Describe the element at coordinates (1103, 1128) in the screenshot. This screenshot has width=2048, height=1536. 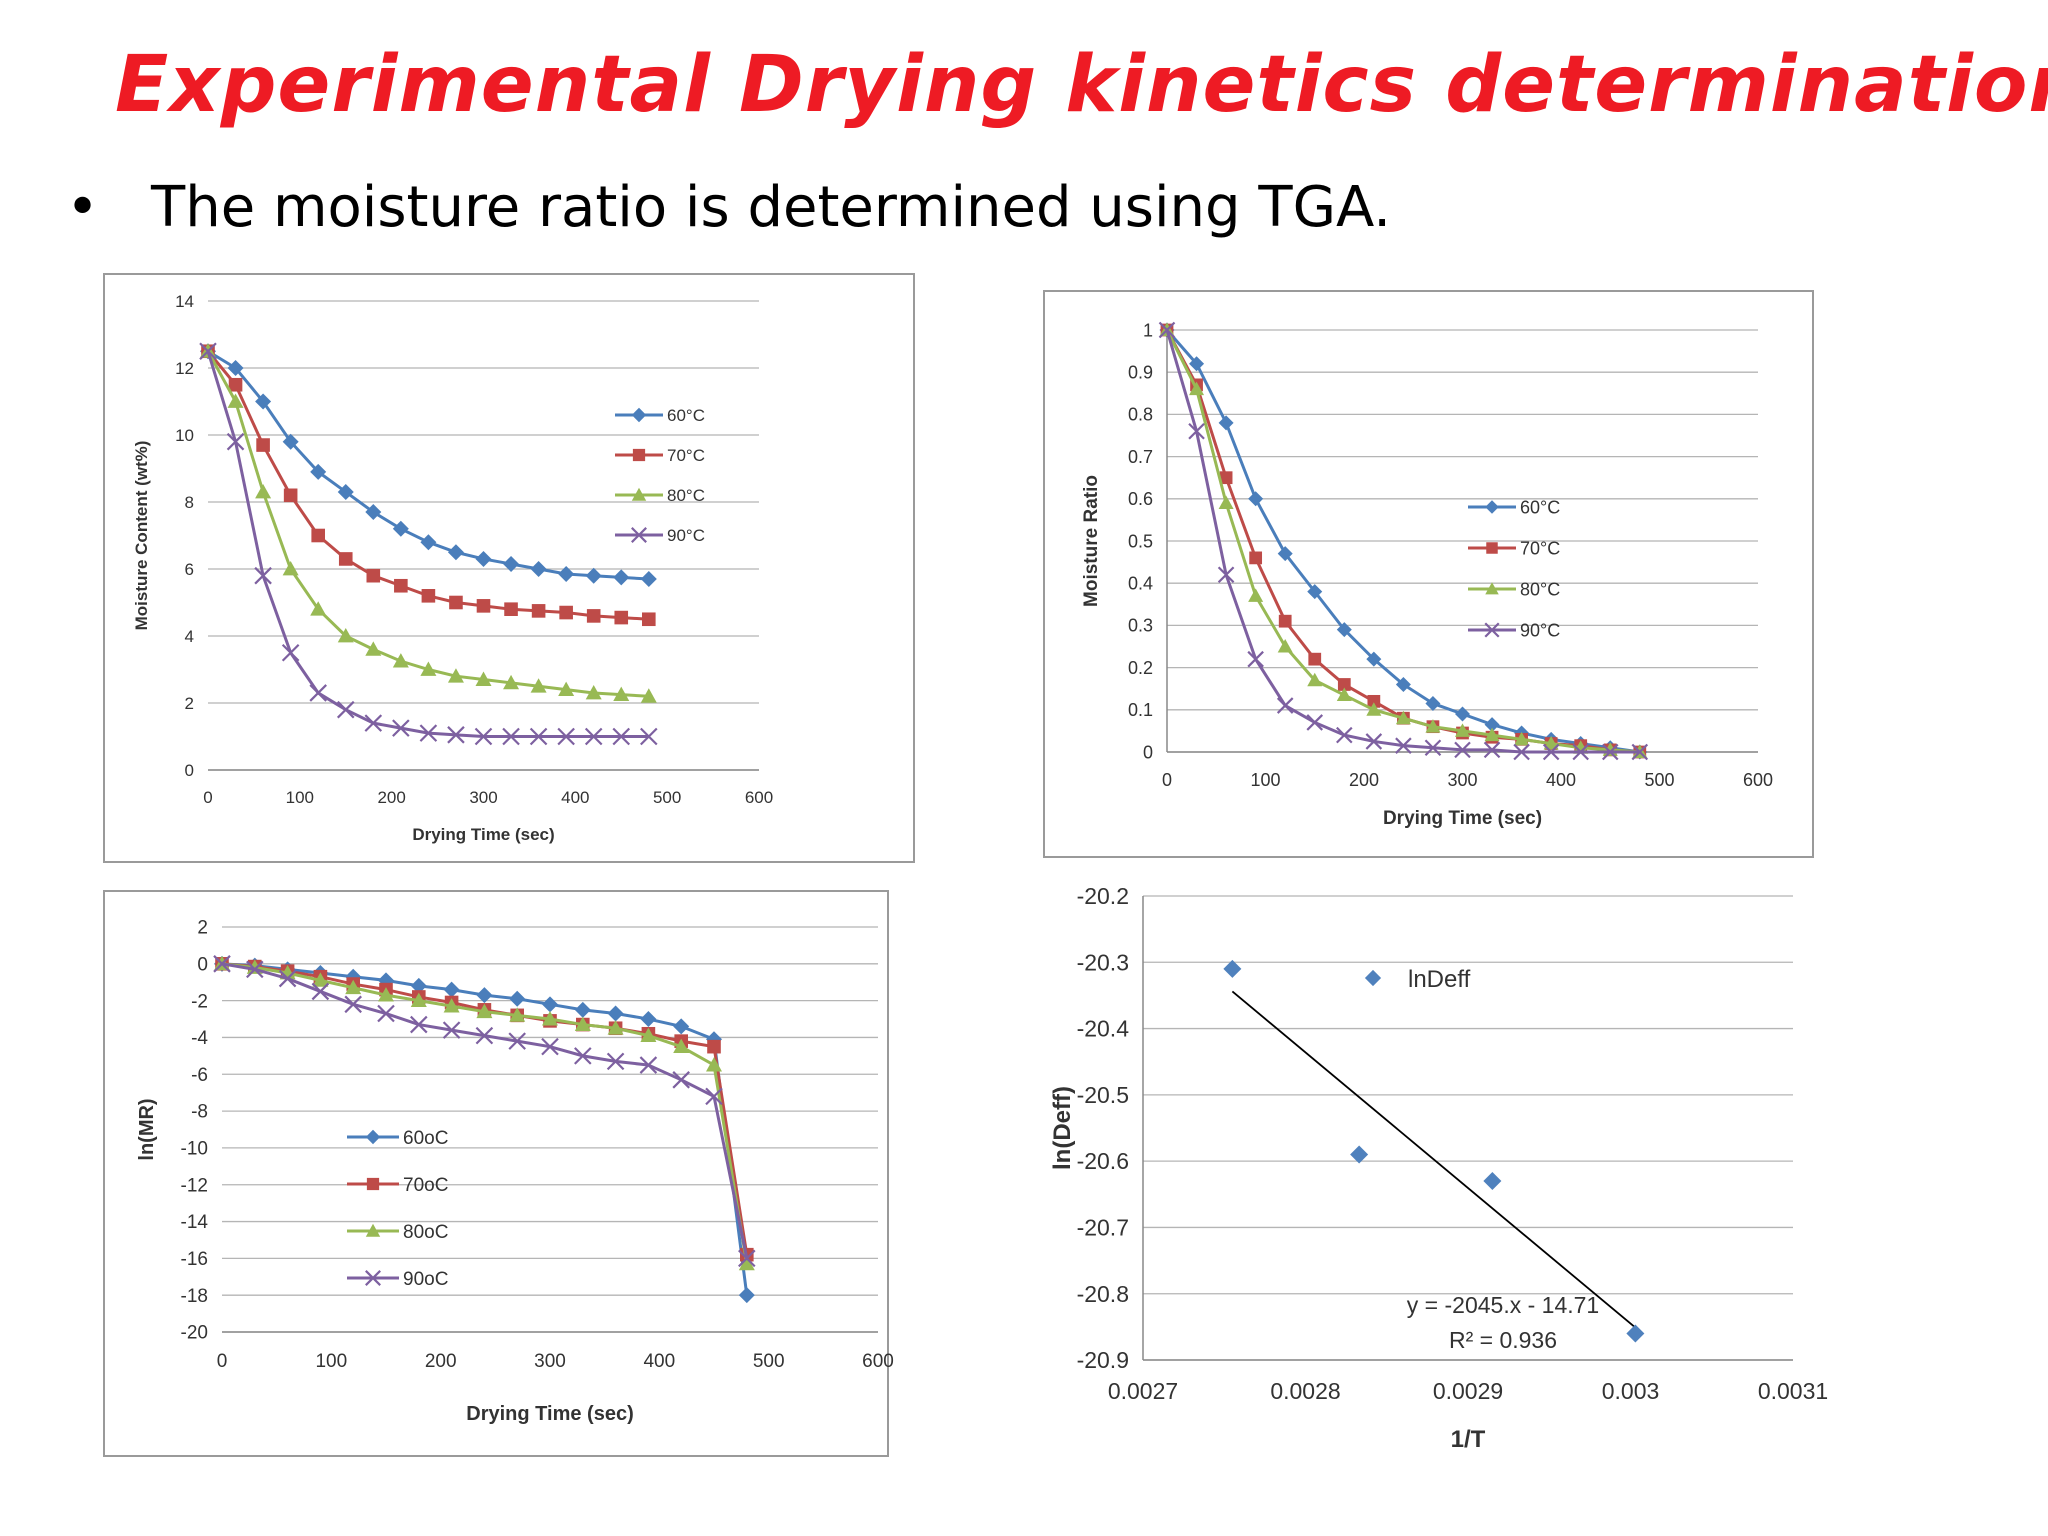
I see `y-tick-labels: -20.9 -20.8 -20.7 -20.6 -20.5 -20.4 -20.3 -20.2` at that location.